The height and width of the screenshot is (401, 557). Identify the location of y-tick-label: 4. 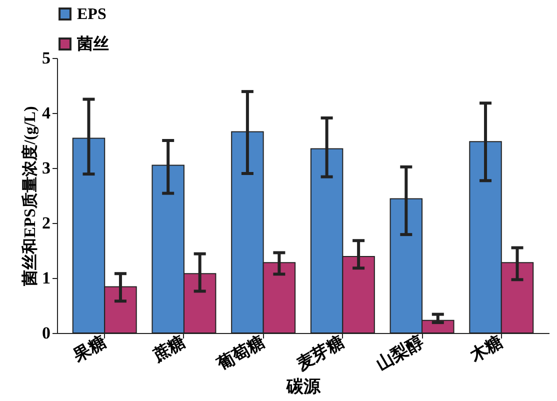
(46, 113).